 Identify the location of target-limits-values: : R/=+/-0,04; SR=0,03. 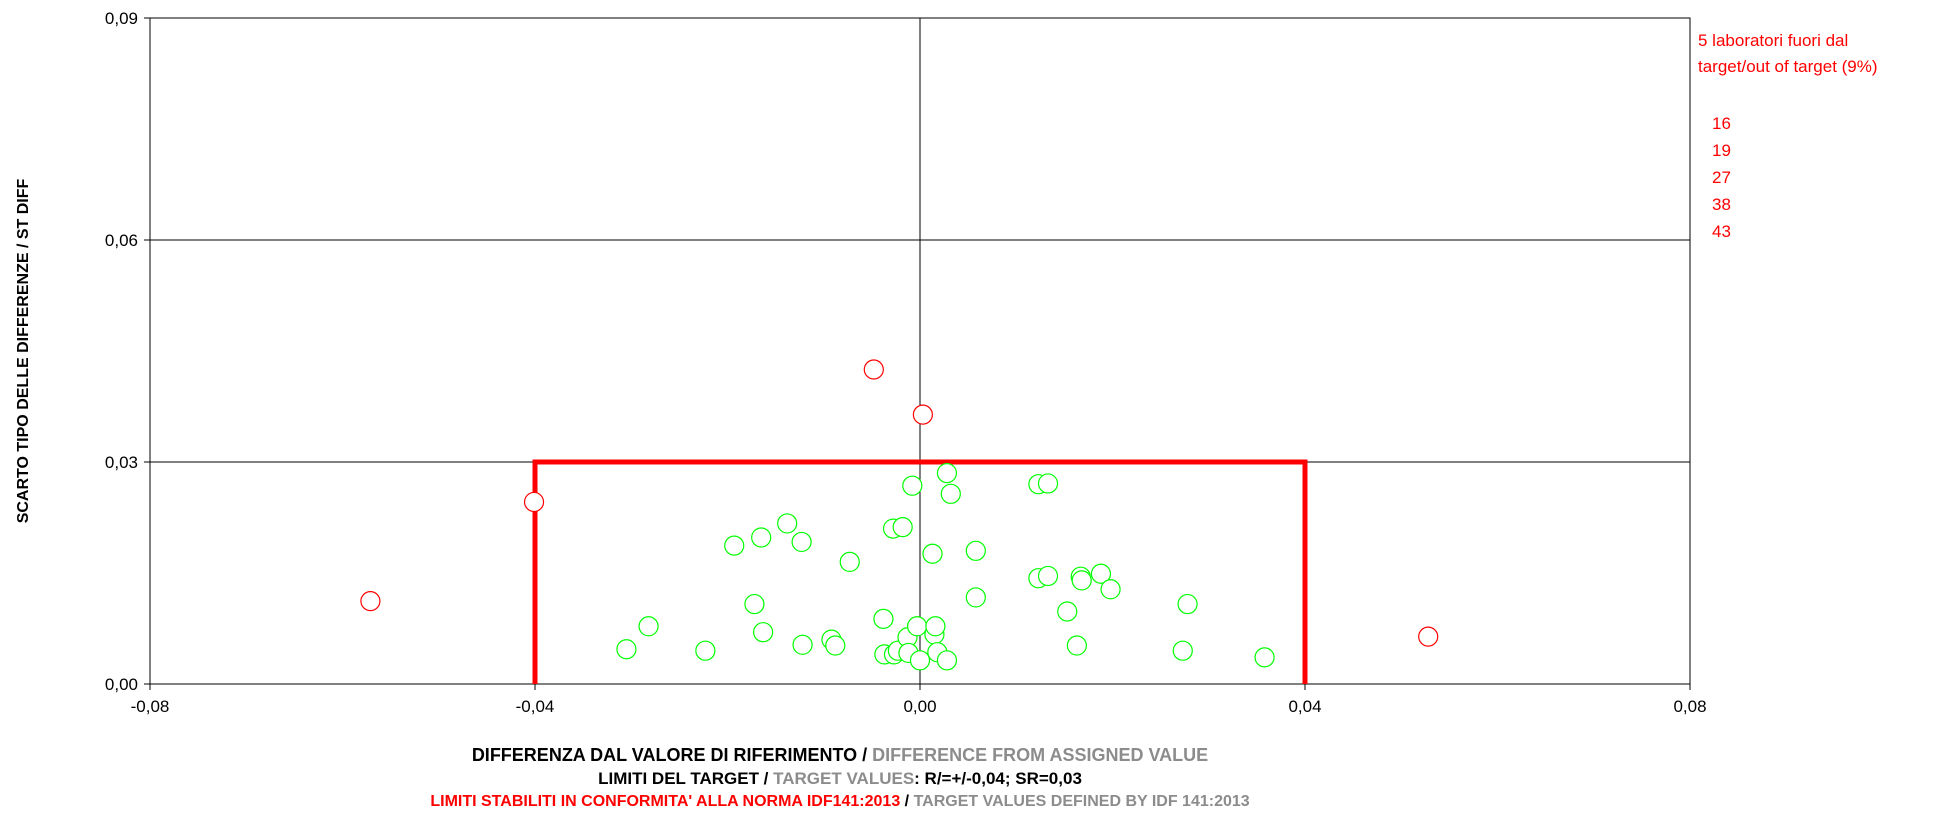
(998, 778).